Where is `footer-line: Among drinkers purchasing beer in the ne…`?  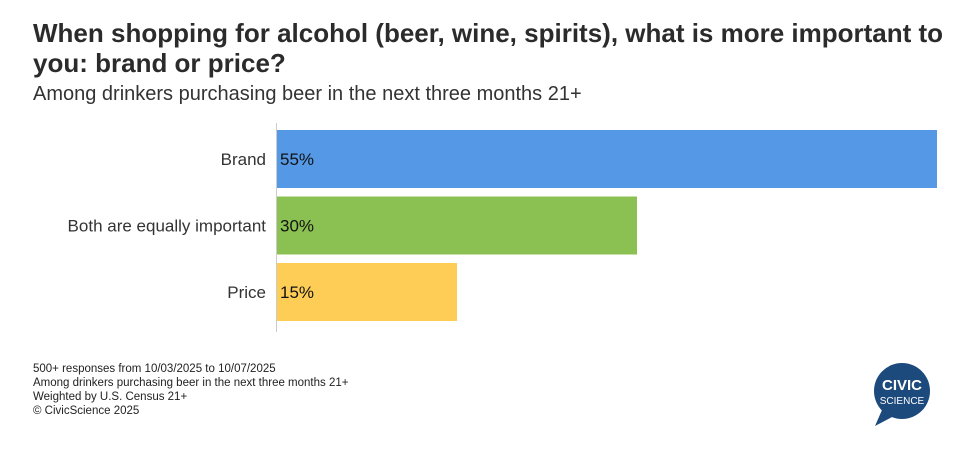 footer-line: Among drinkers purchasing beer in the ne… is located at coordinates (191, 383).